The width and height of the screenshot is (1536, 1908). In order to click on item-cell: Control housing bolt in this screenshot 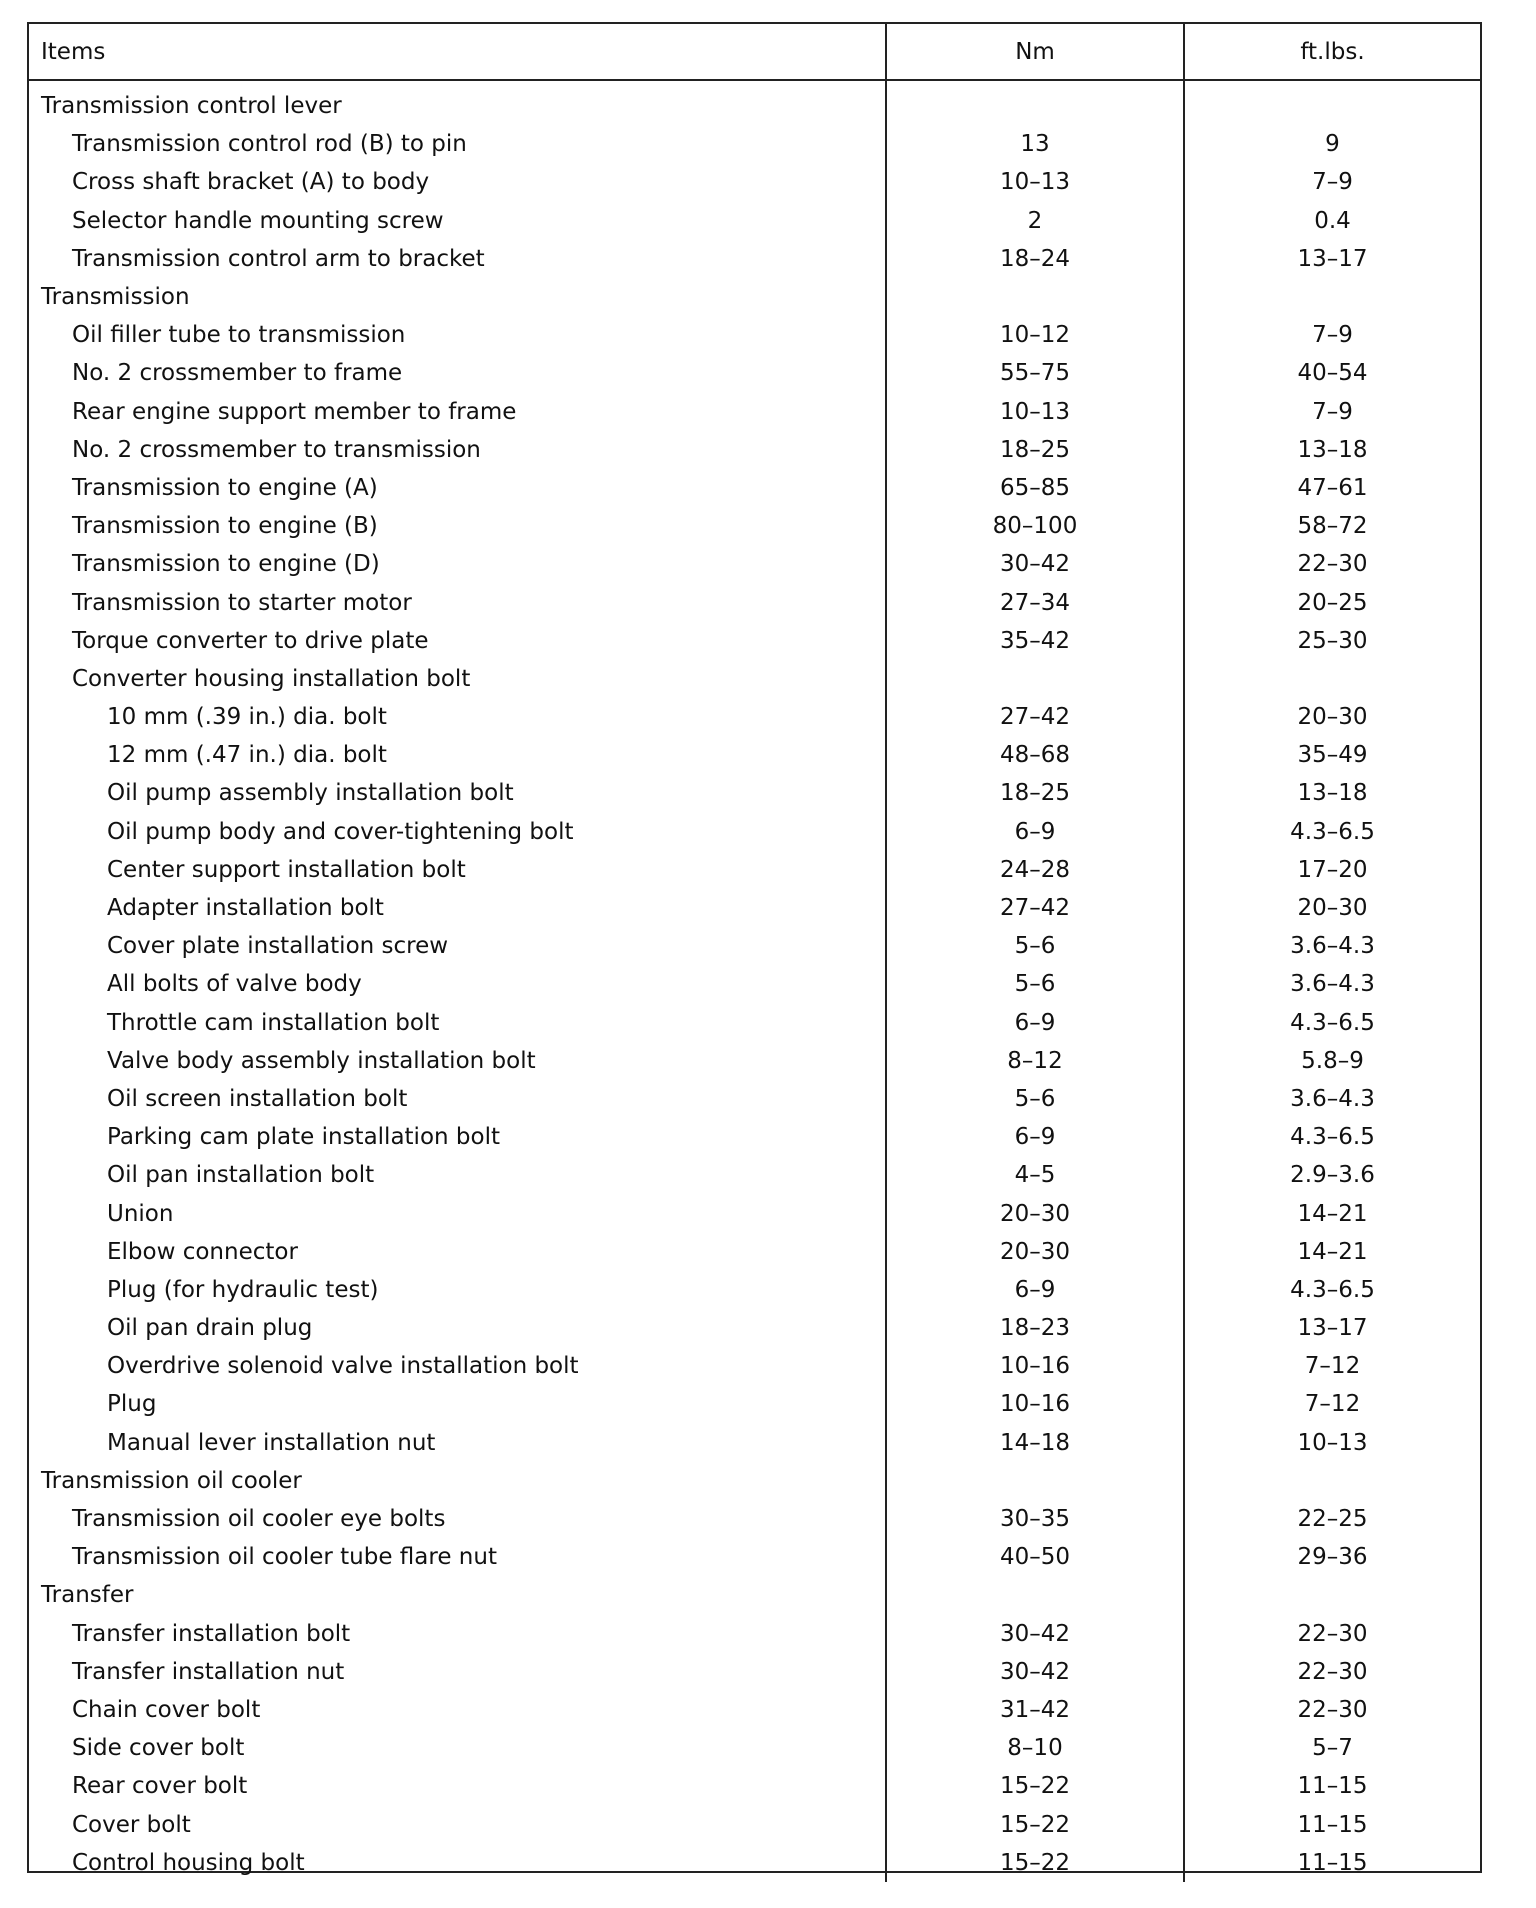, I will do `click(188, 1862)`.